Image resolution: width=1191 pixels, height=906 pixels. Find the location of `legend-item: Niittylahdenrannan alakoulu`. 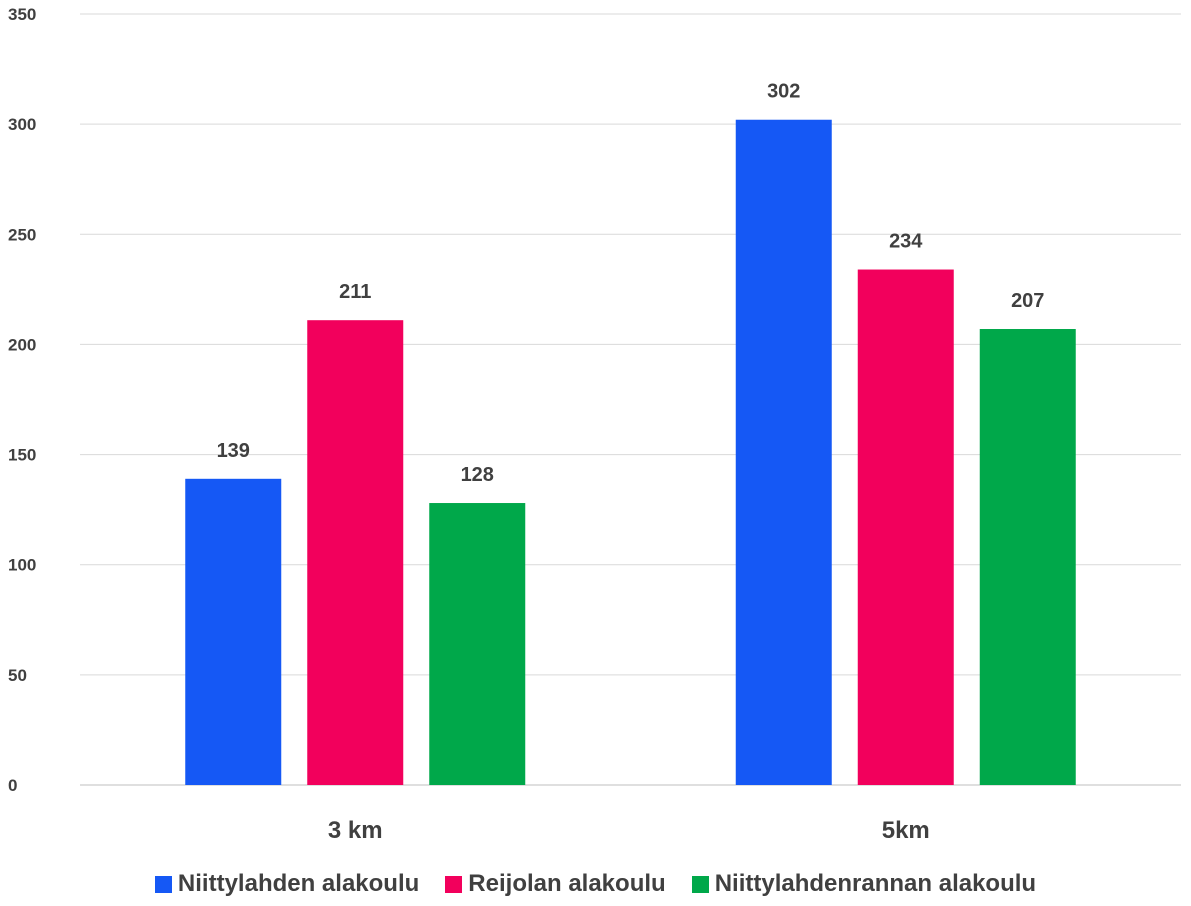

legend-item: Niittylahdenrannan alakoulu is located at coordinates (864, 883).